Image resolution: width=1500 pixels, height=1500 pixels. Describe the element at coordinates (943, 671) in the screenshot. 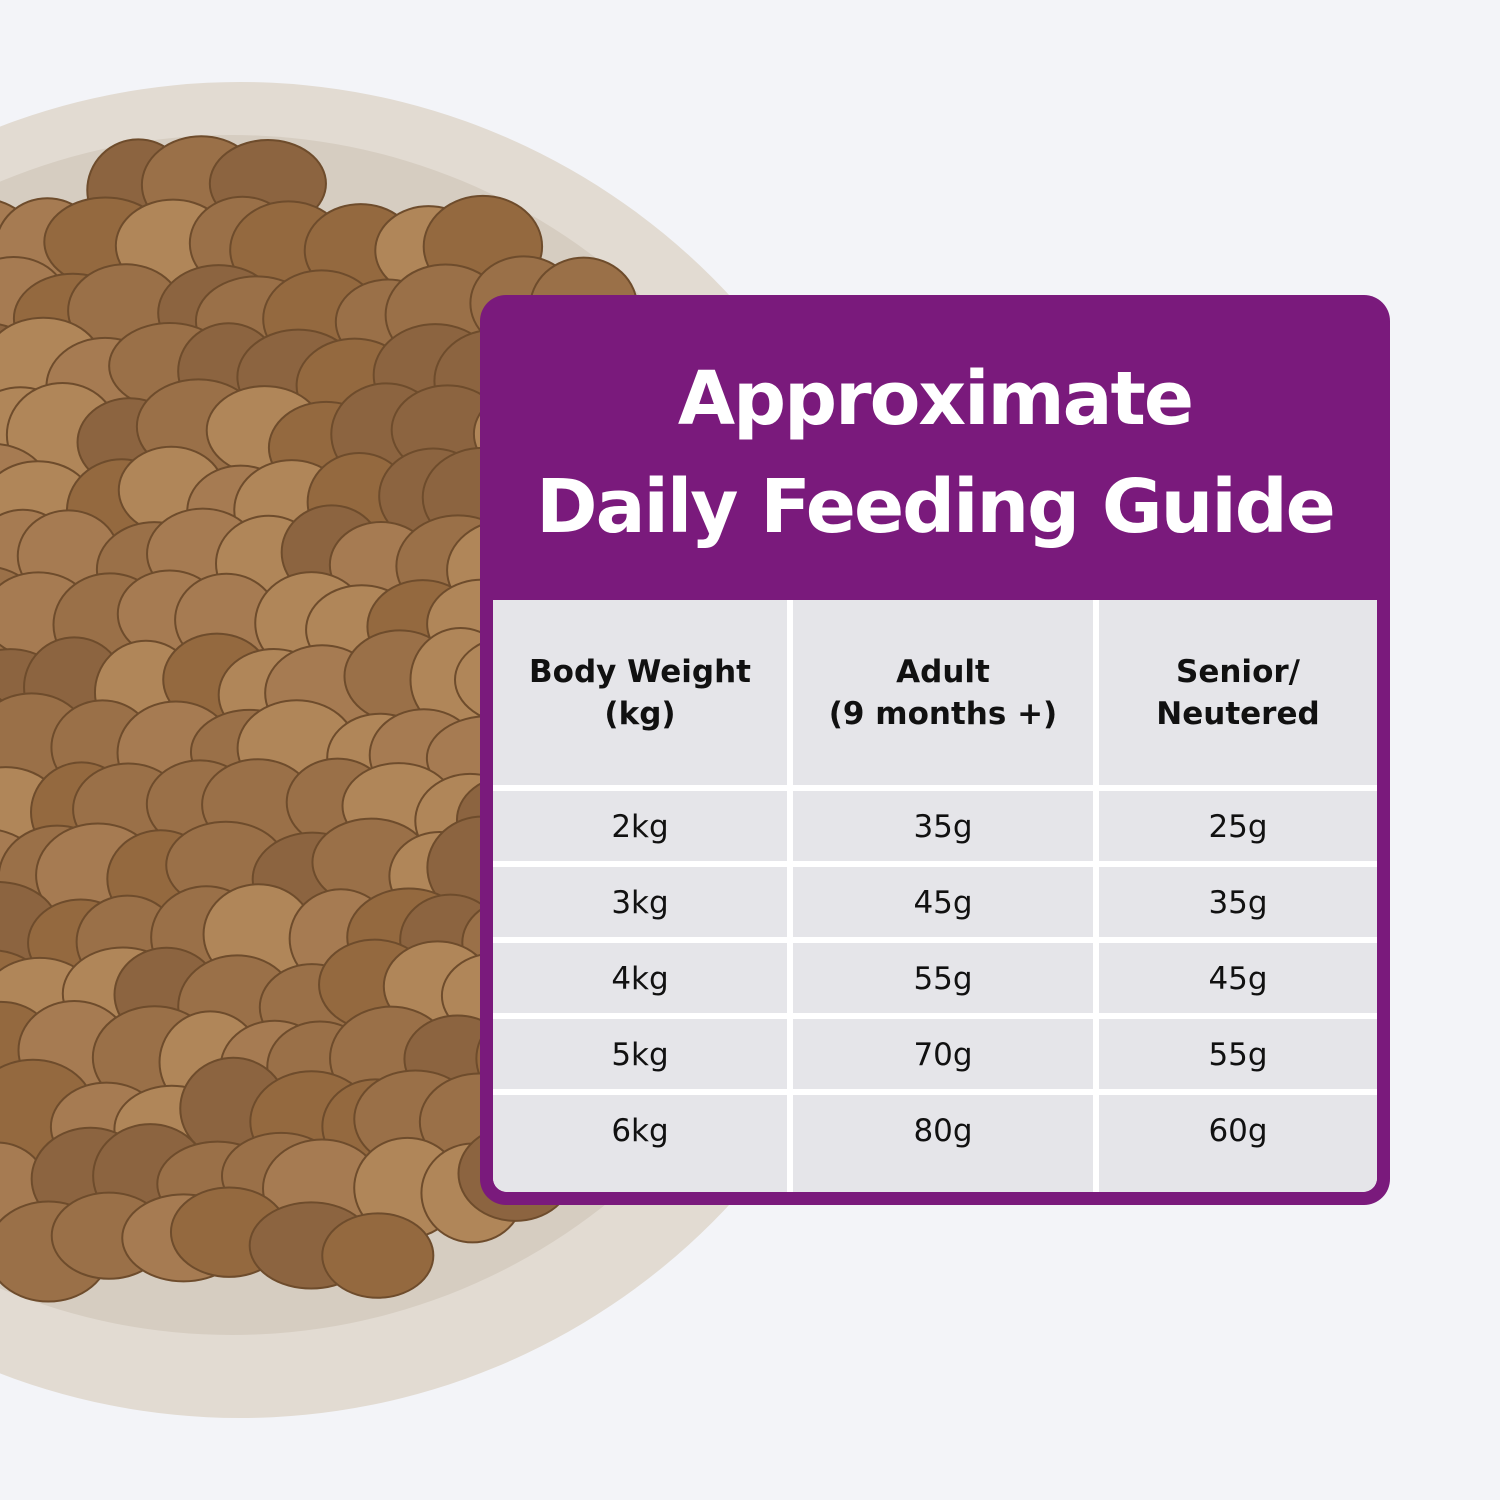

I see `header-text: Adult` at that location.